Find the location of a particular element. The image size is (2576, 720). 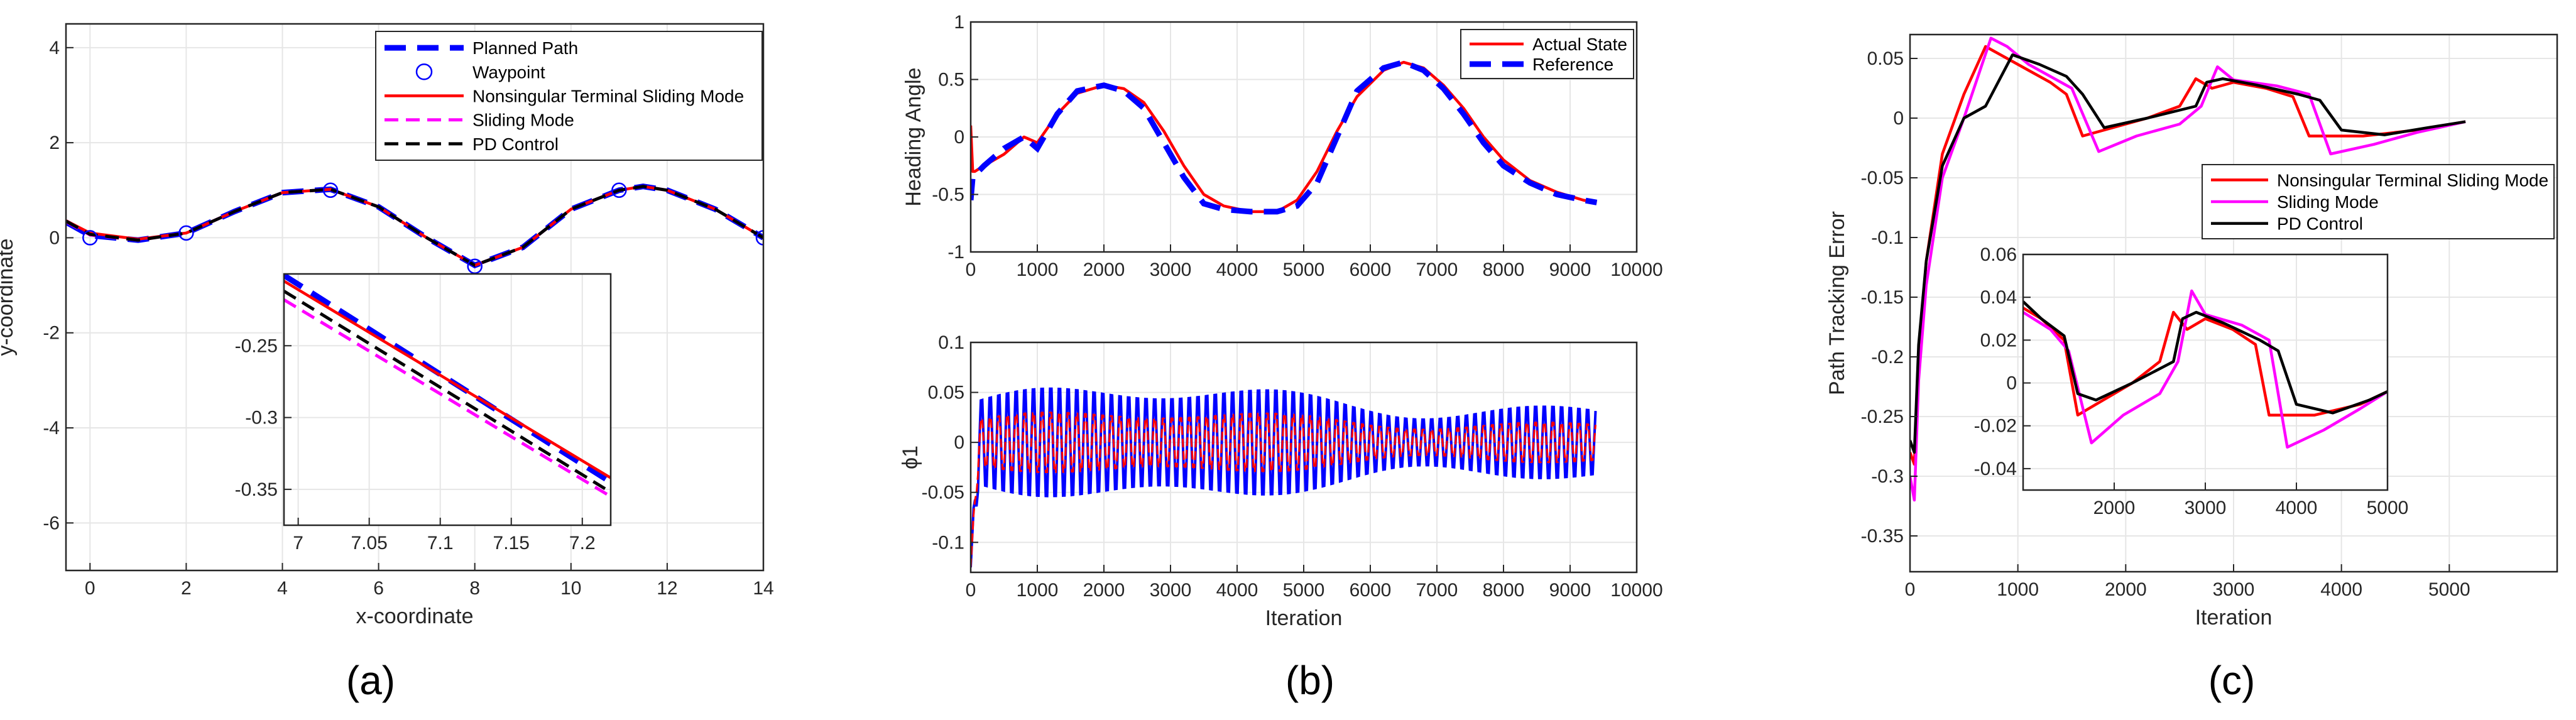

a-main-xtick-label: 6 is located at coordinates (379, 588).